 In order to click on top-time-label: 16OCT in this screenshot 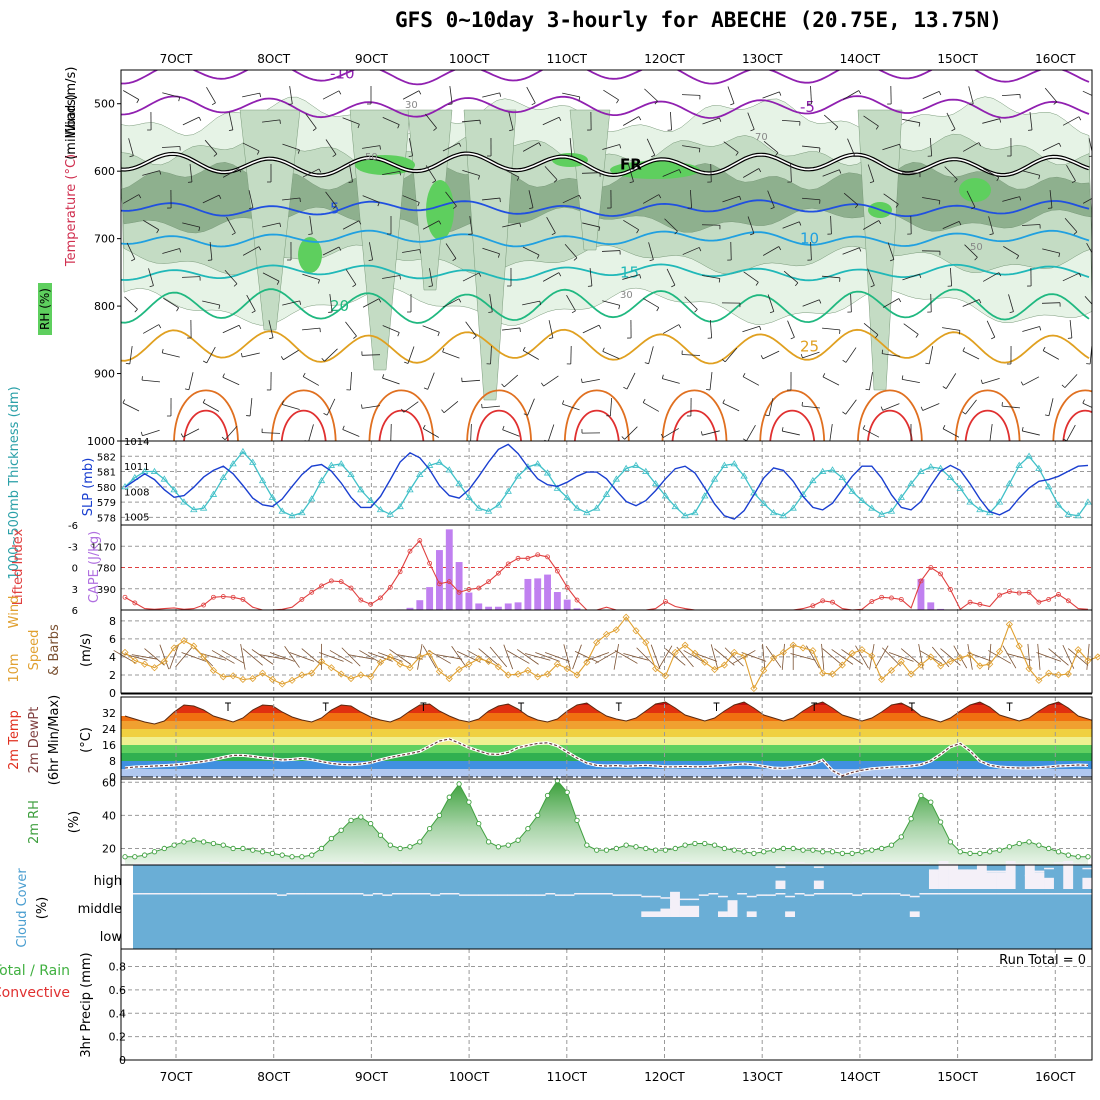, I will do `click(1055, 59)`.